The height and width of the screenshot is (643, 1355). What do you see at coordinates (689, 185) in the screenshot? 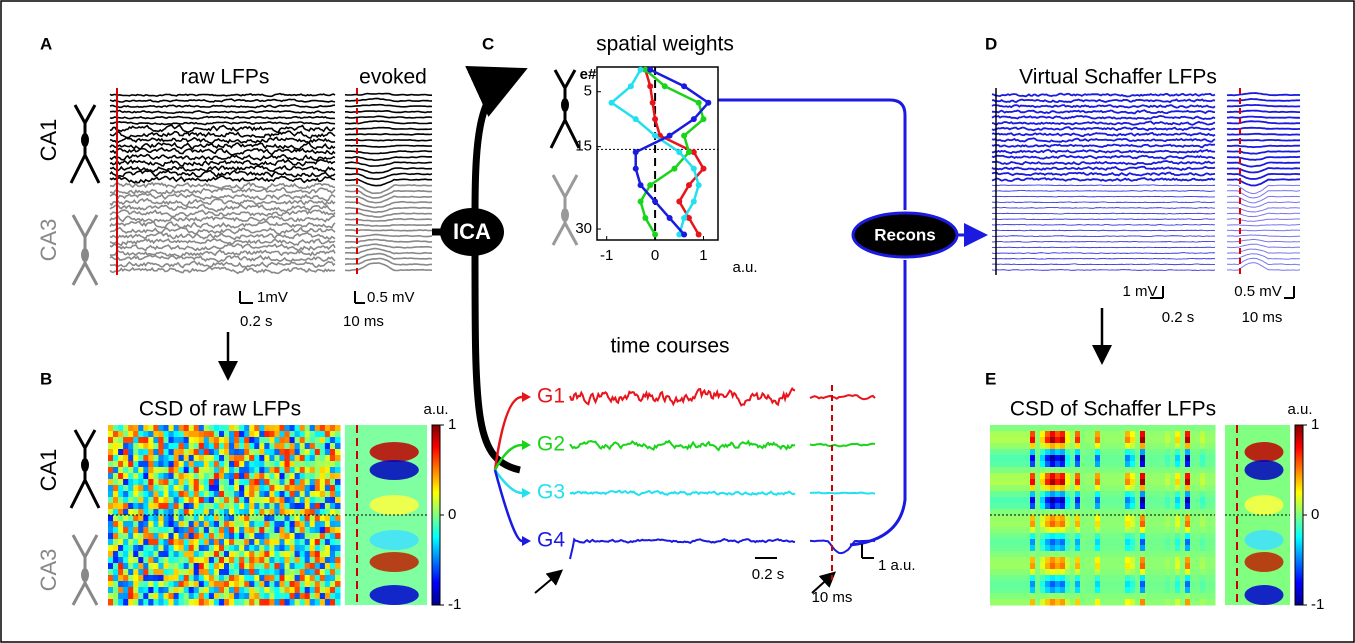
I see `weight-point` at bounding box center [689, 185].